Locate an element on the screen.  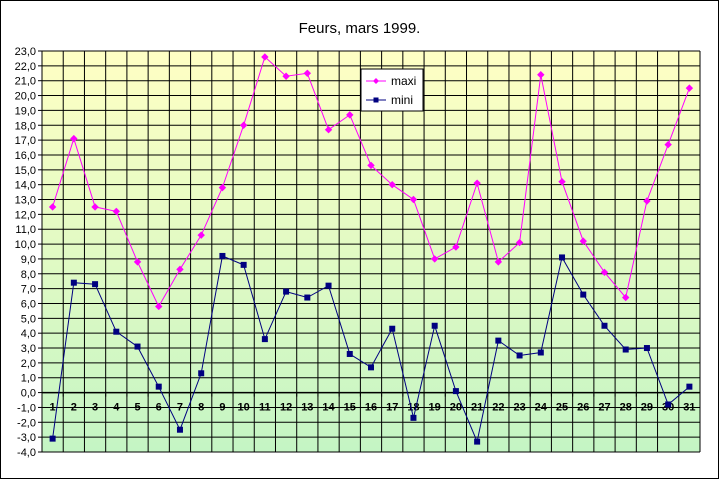
x-tick-label: 13 is located at coordinates (307, 408).